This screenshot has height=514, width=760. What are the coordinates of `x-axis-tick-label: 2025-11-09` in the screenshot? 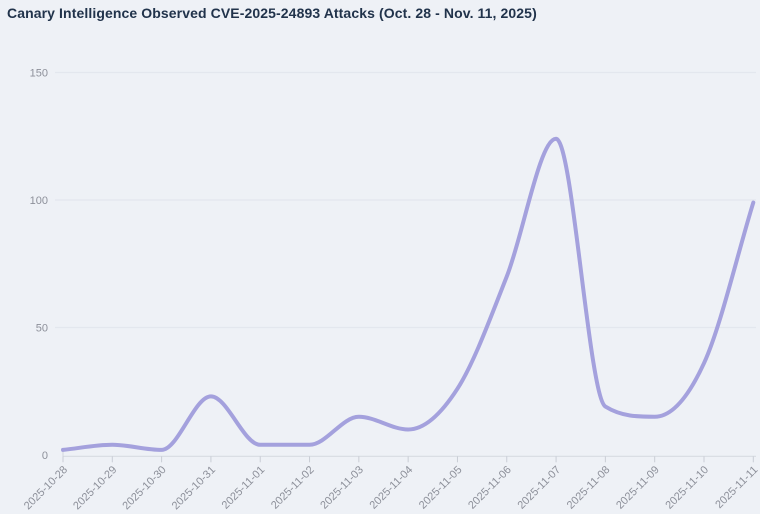 It's located at (638, 488).